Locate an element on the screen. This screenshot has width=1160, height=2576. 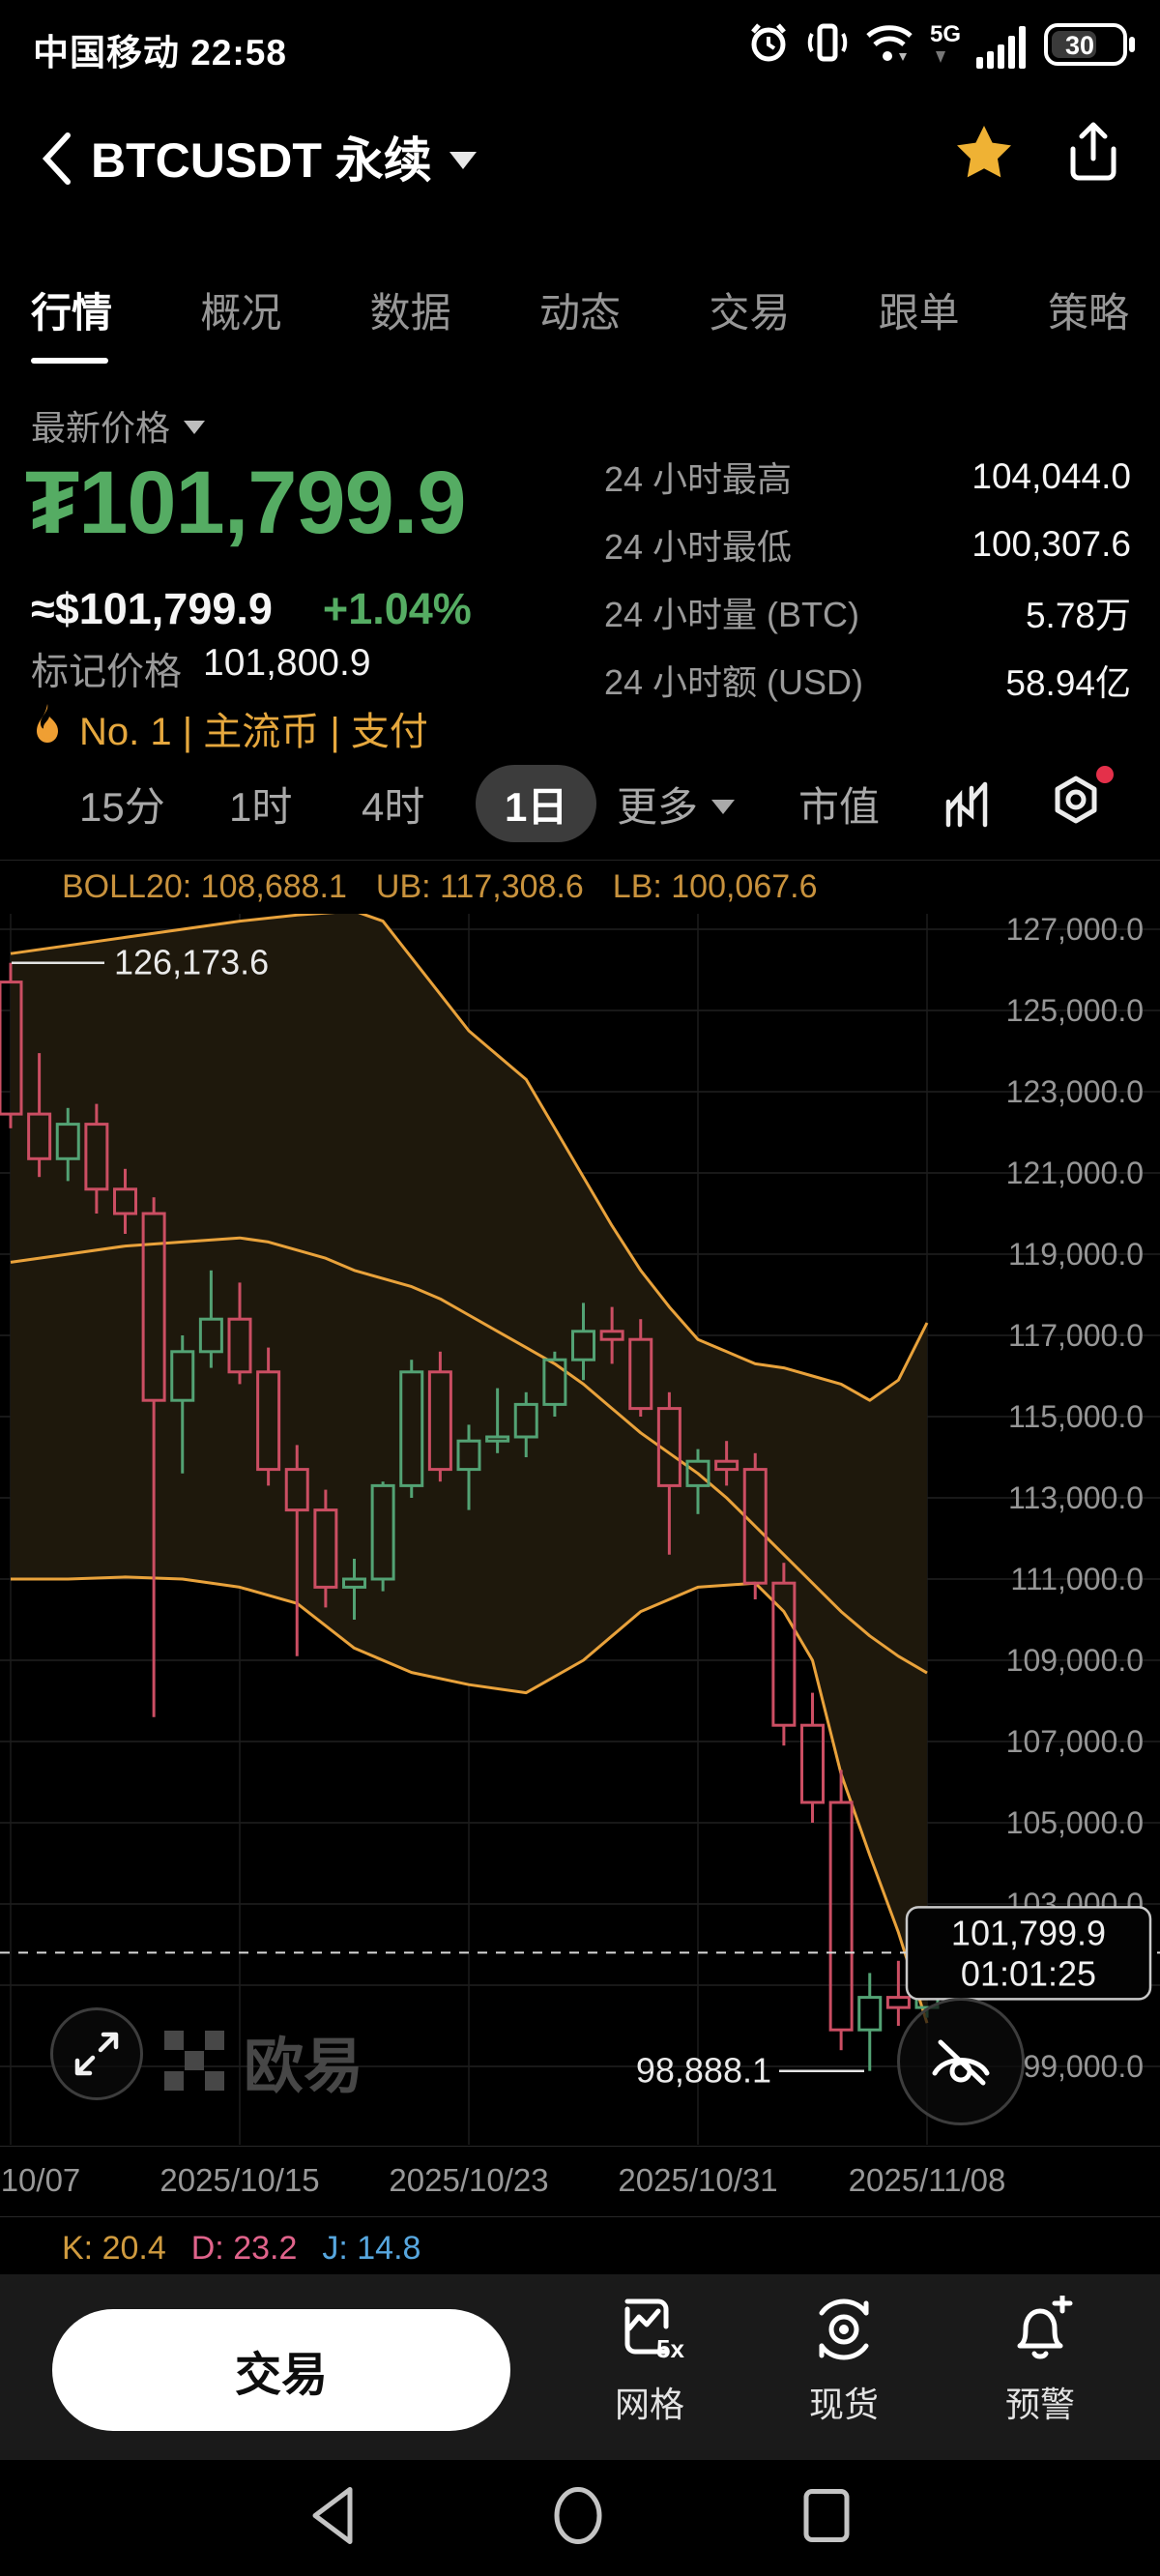
latest-price-label: 最新价格 is located at coordinates (101, 428).